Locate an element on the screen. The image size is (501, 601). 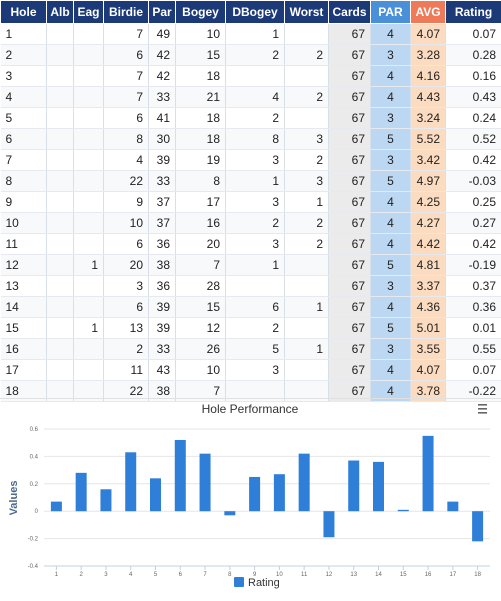
cell-birdie: 3 is located at coordinates (126, 286).